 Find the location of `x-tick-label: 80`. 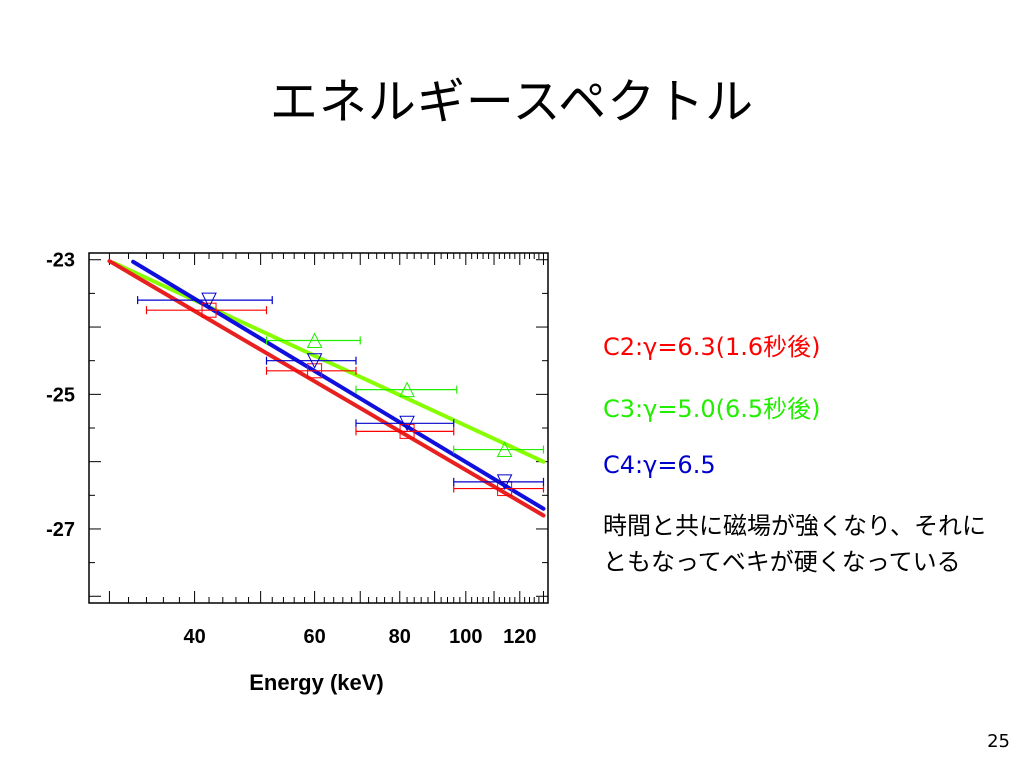

x-tick-label: 80 is located at coordinates (400, 637).